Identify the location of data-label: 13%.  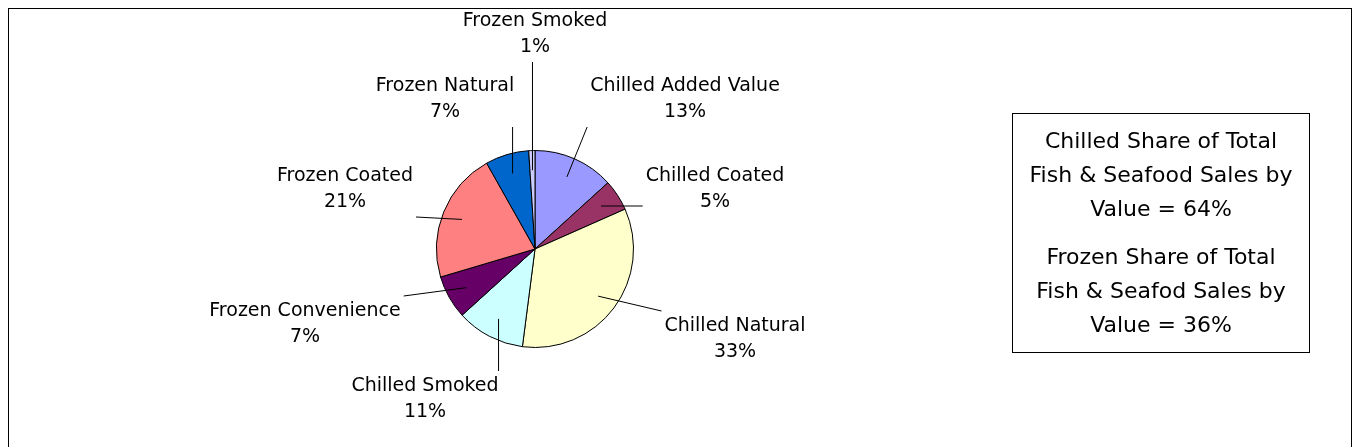
(685, 109).